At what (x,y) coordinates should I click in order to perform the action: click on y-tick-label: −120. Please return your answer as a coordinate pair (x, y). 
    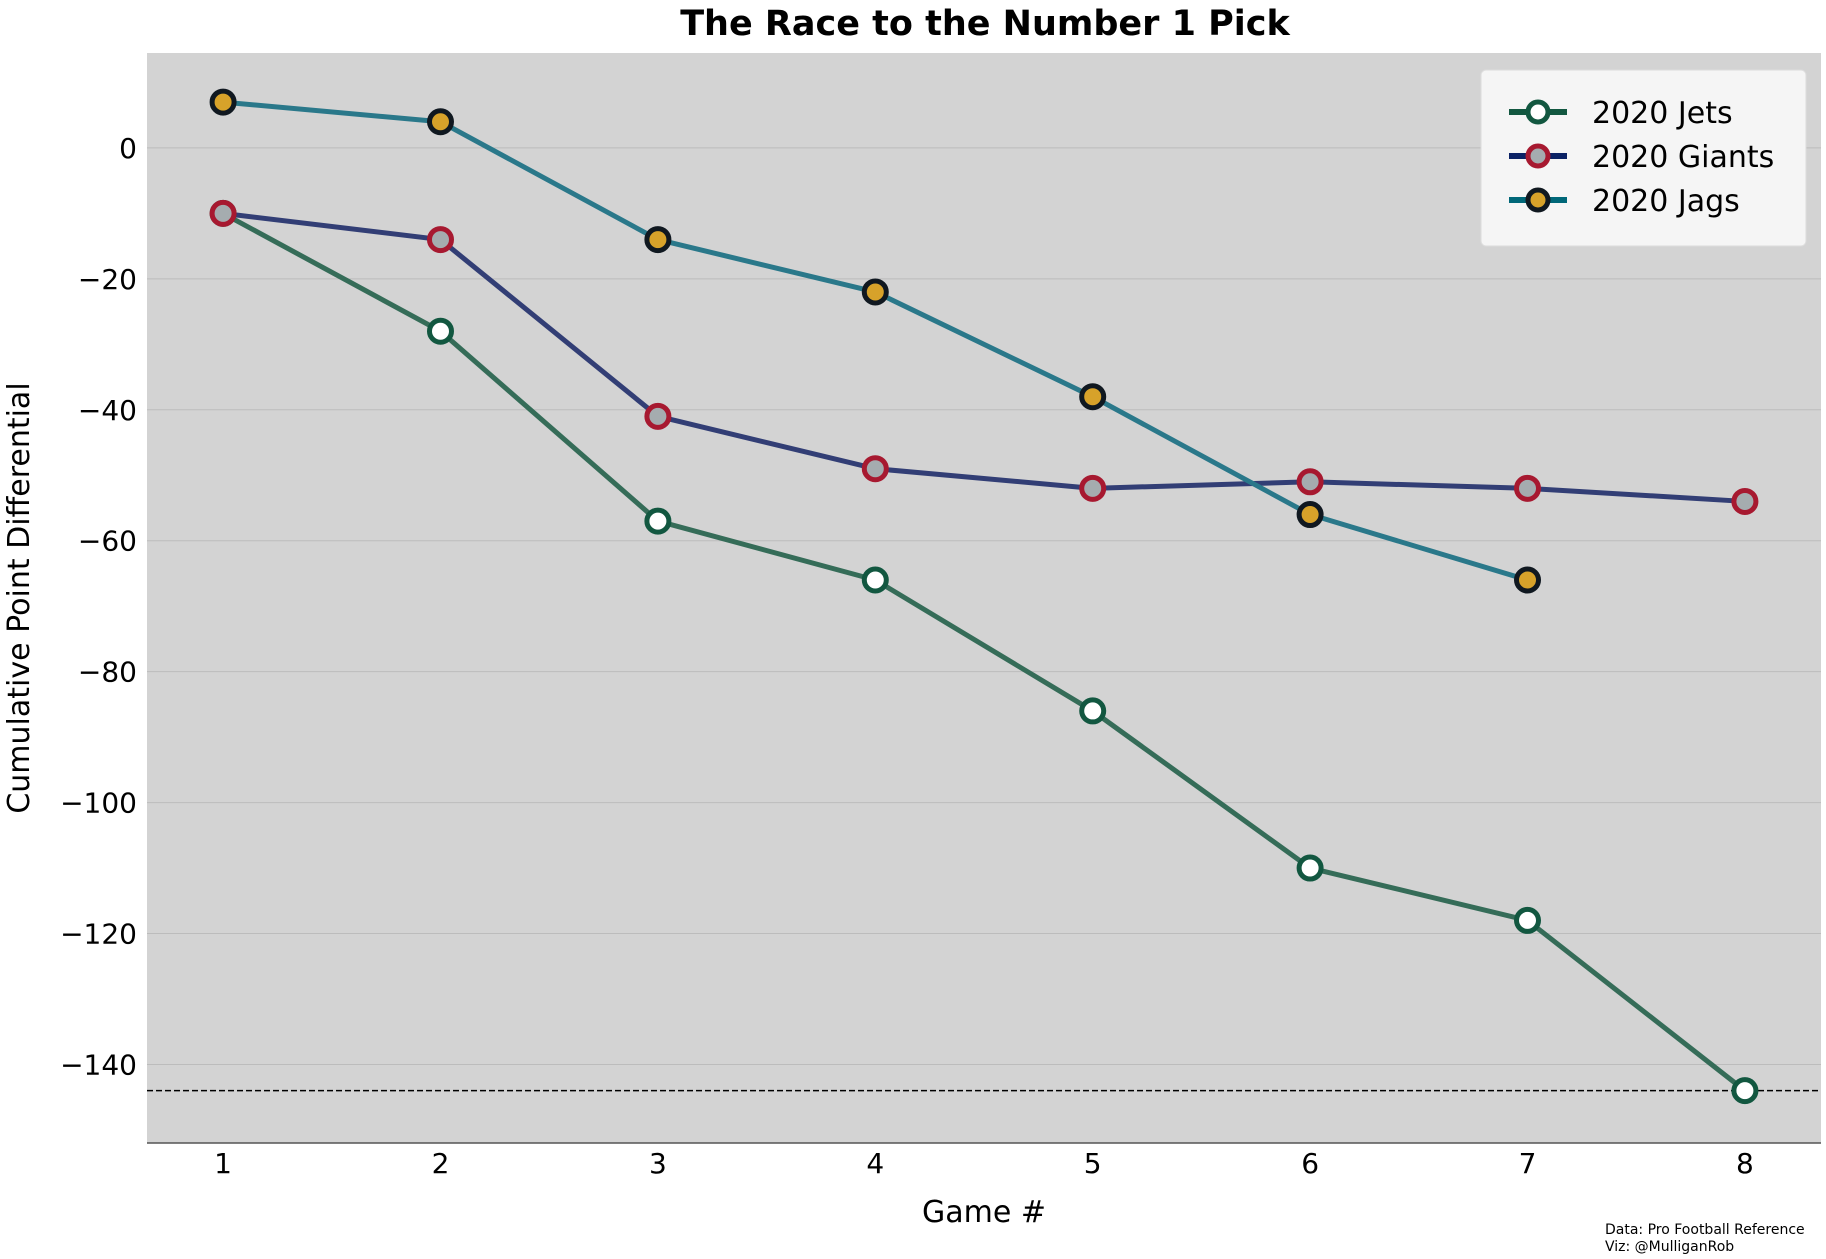
    Looking at the image, I should click on (98, 934).